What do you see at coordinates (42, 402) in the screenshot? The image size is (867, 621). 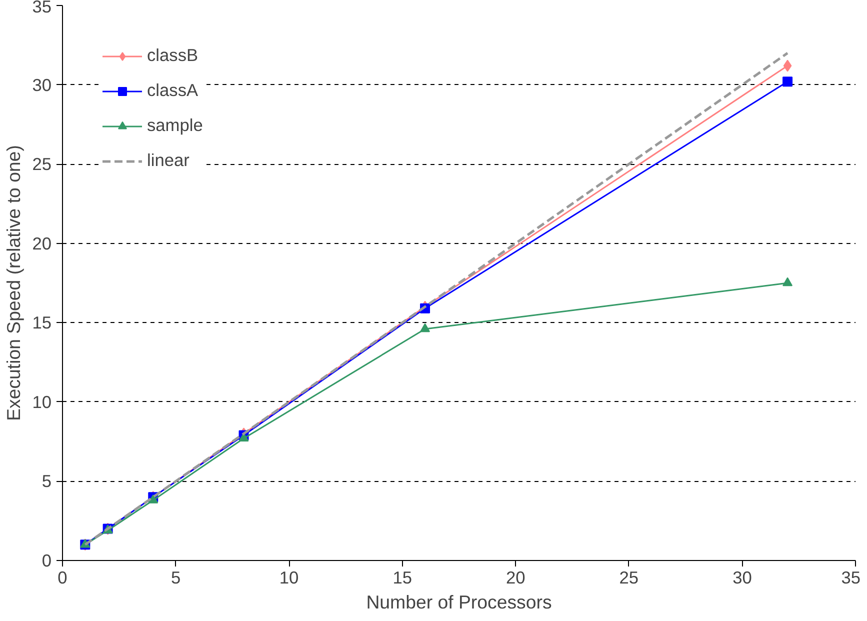 I see `y-tick-label: 10` at bounding box center [42, 402].